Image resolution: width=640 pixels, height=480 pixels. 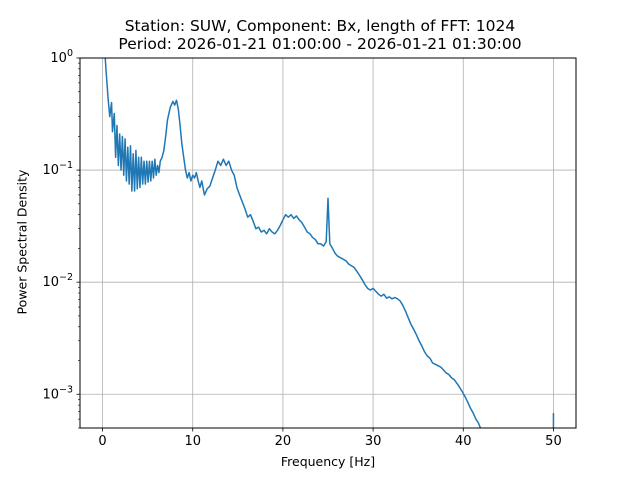 What do you see at coordinates (57, 169) in the screenshot?
I see `y-tick-label: 10⁻¹` at bounding box center [57, 169].